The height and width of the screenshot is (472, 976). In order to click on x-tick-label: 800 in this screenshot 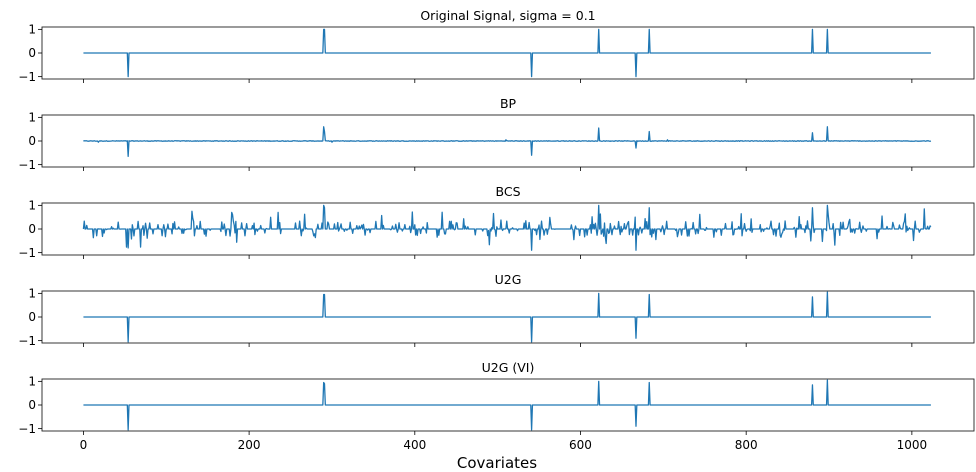, I will do `click(746, 445)`.